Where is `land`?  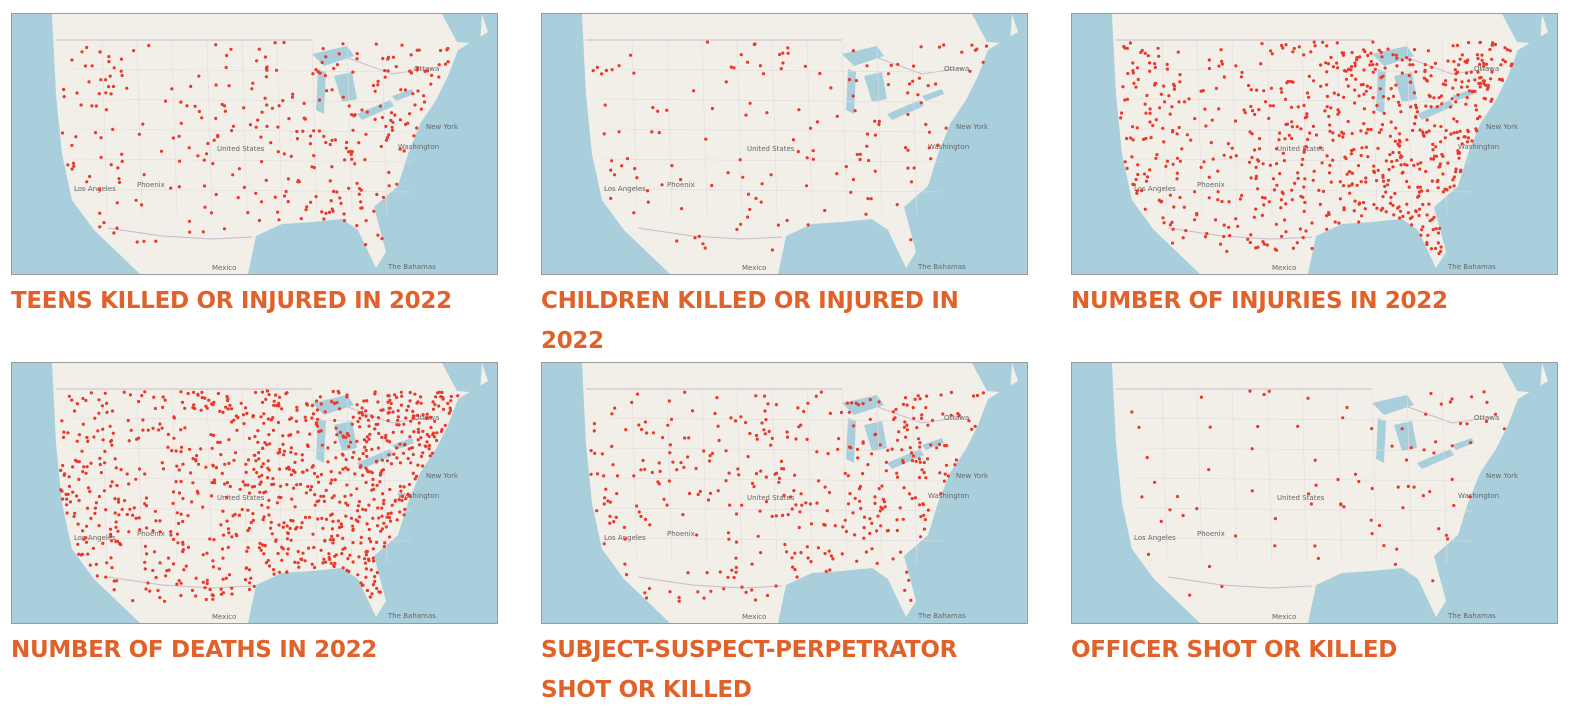 land is located at coordinates (1330, 144).